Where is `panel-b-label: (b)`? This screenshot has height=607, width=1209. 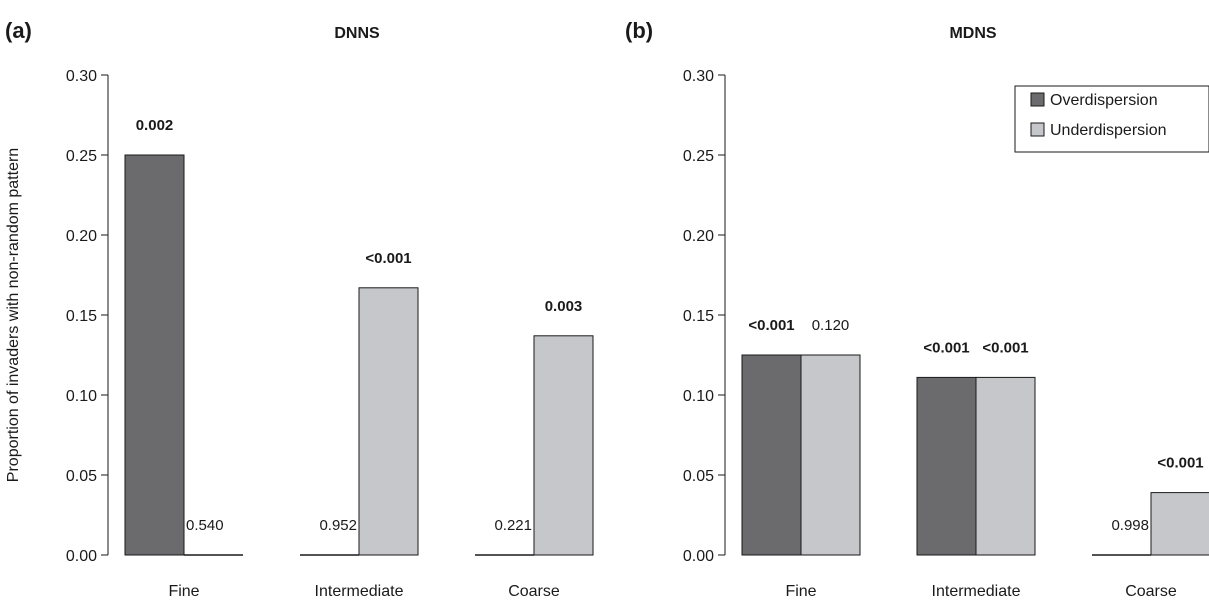
panel-b-label: (b) is located at coordinates (639, 30).